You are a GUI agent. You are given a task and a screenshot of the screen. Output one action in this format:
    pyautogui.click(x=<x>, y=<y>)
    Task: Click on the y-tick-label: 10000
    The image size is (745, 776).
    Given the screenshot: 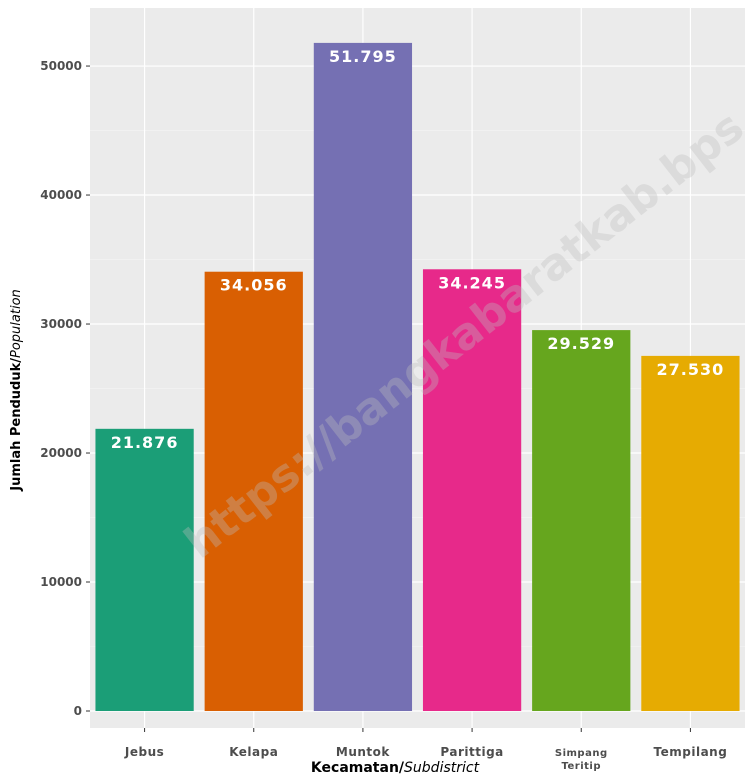 What is the action you would take?
    pyautogui.click(x=61, y=582)
    